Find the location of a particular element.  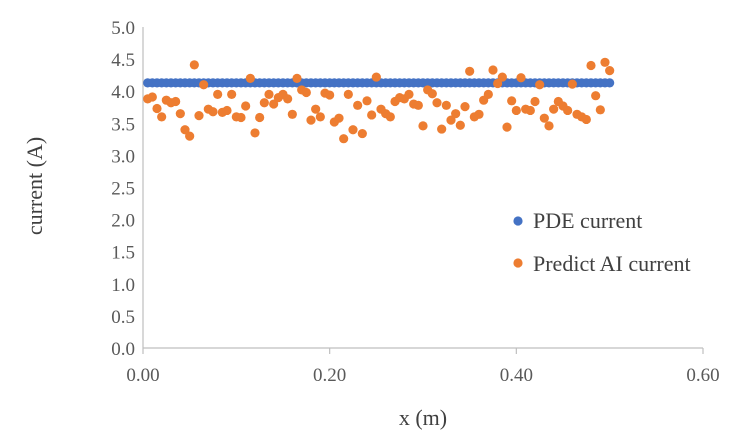

y-tick-label: 0.5 is located at coordinates (123, 317).